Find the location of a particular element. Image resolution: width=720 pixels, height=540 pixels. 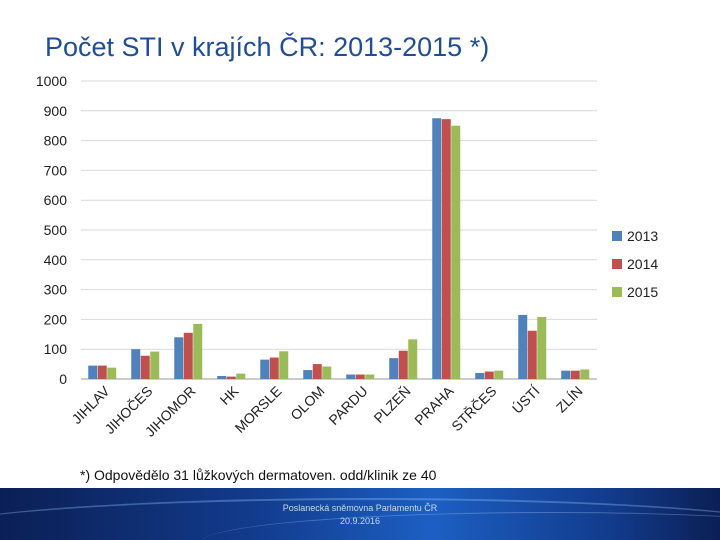

y-tick-label: 500 is located at coordinates (56, 230).